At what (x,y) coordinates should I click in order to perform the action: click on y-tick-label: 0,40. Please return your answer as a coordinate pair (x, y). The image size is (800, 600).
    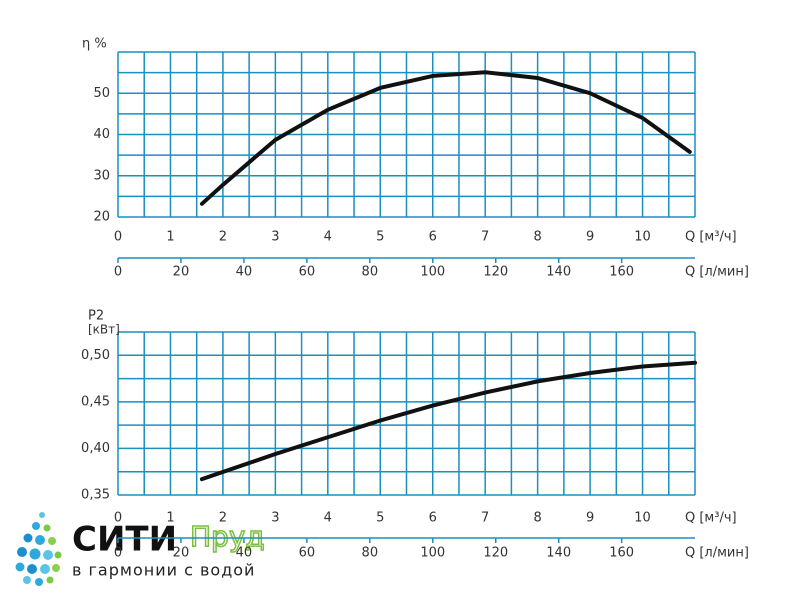
    Looking at the image, I should click on (95, 448).